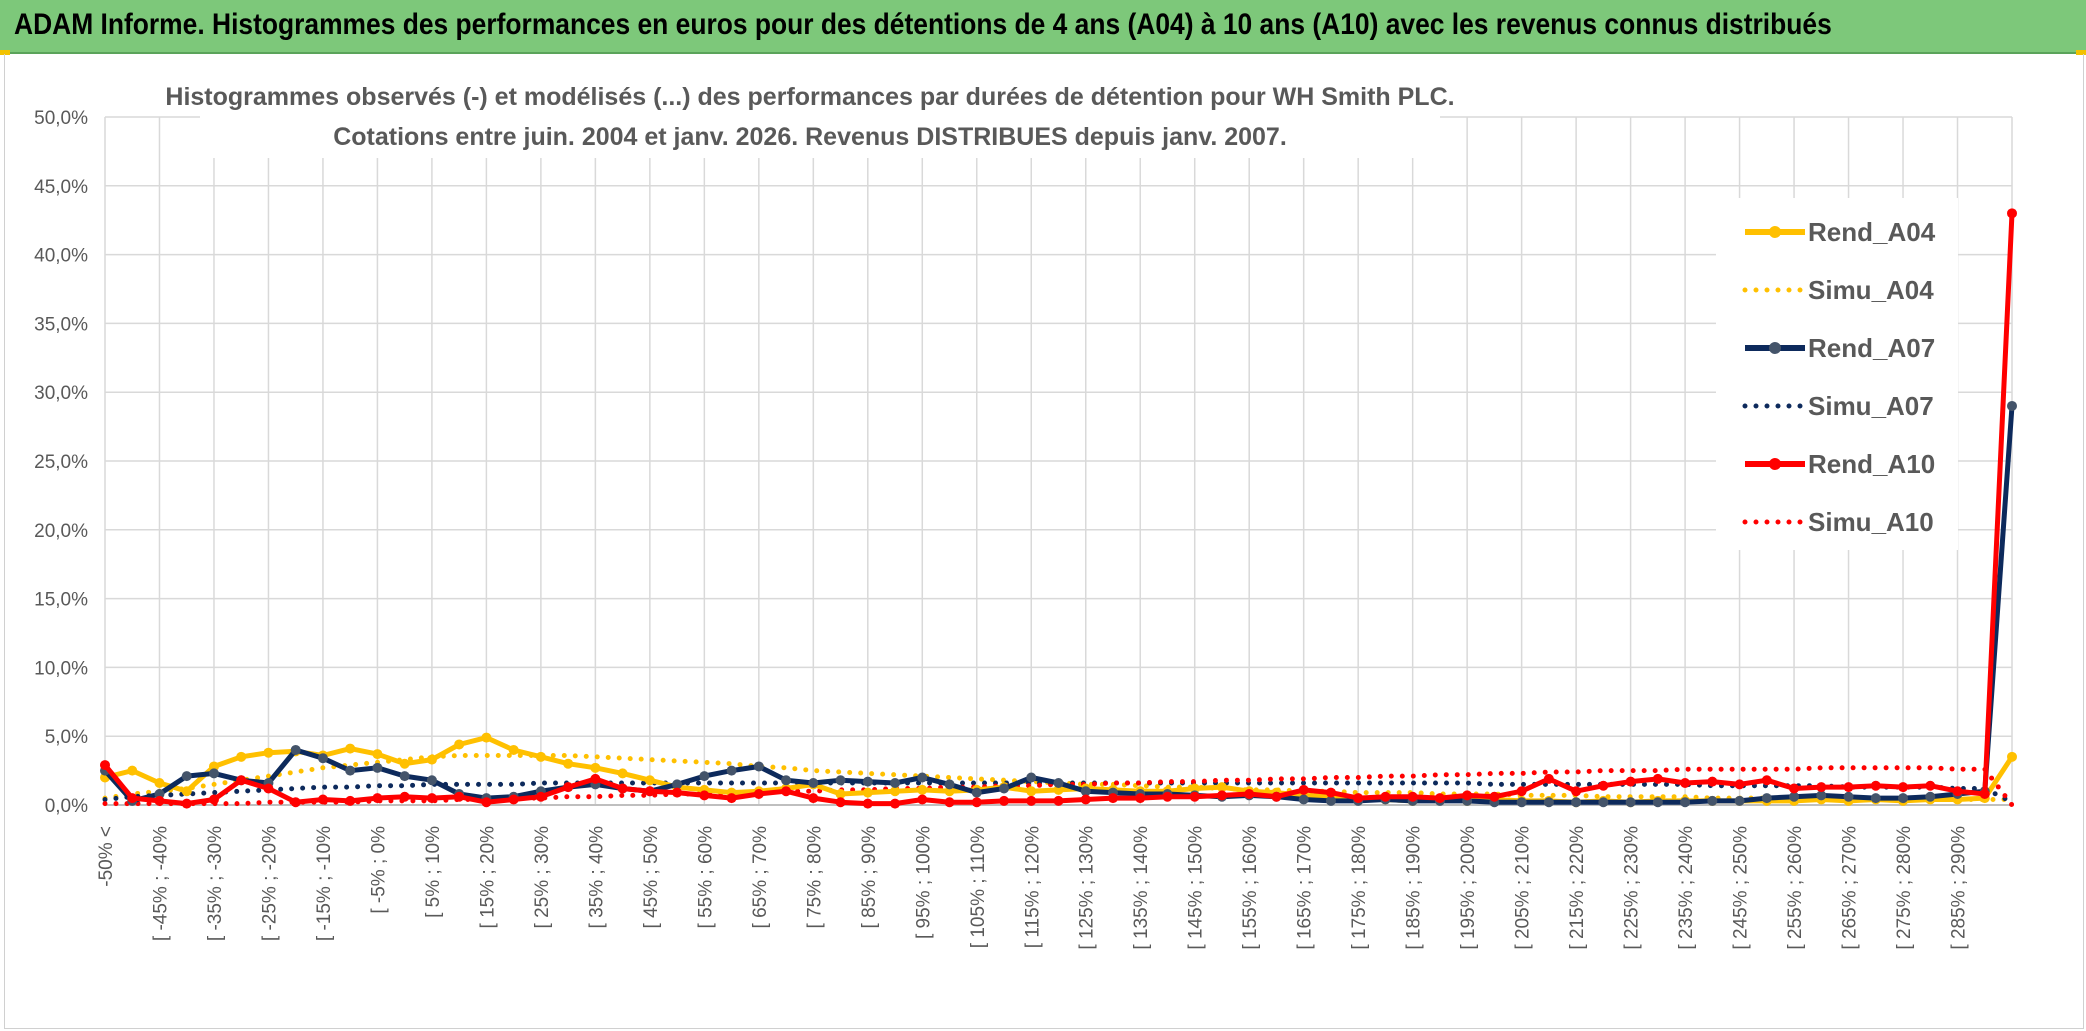 This screenshot has width=2086, height=1031. What do you see at coordinates (61, 668) in the screenshot?
I see `y-tick-label: 10,0%` at bounding box center [61, 668].